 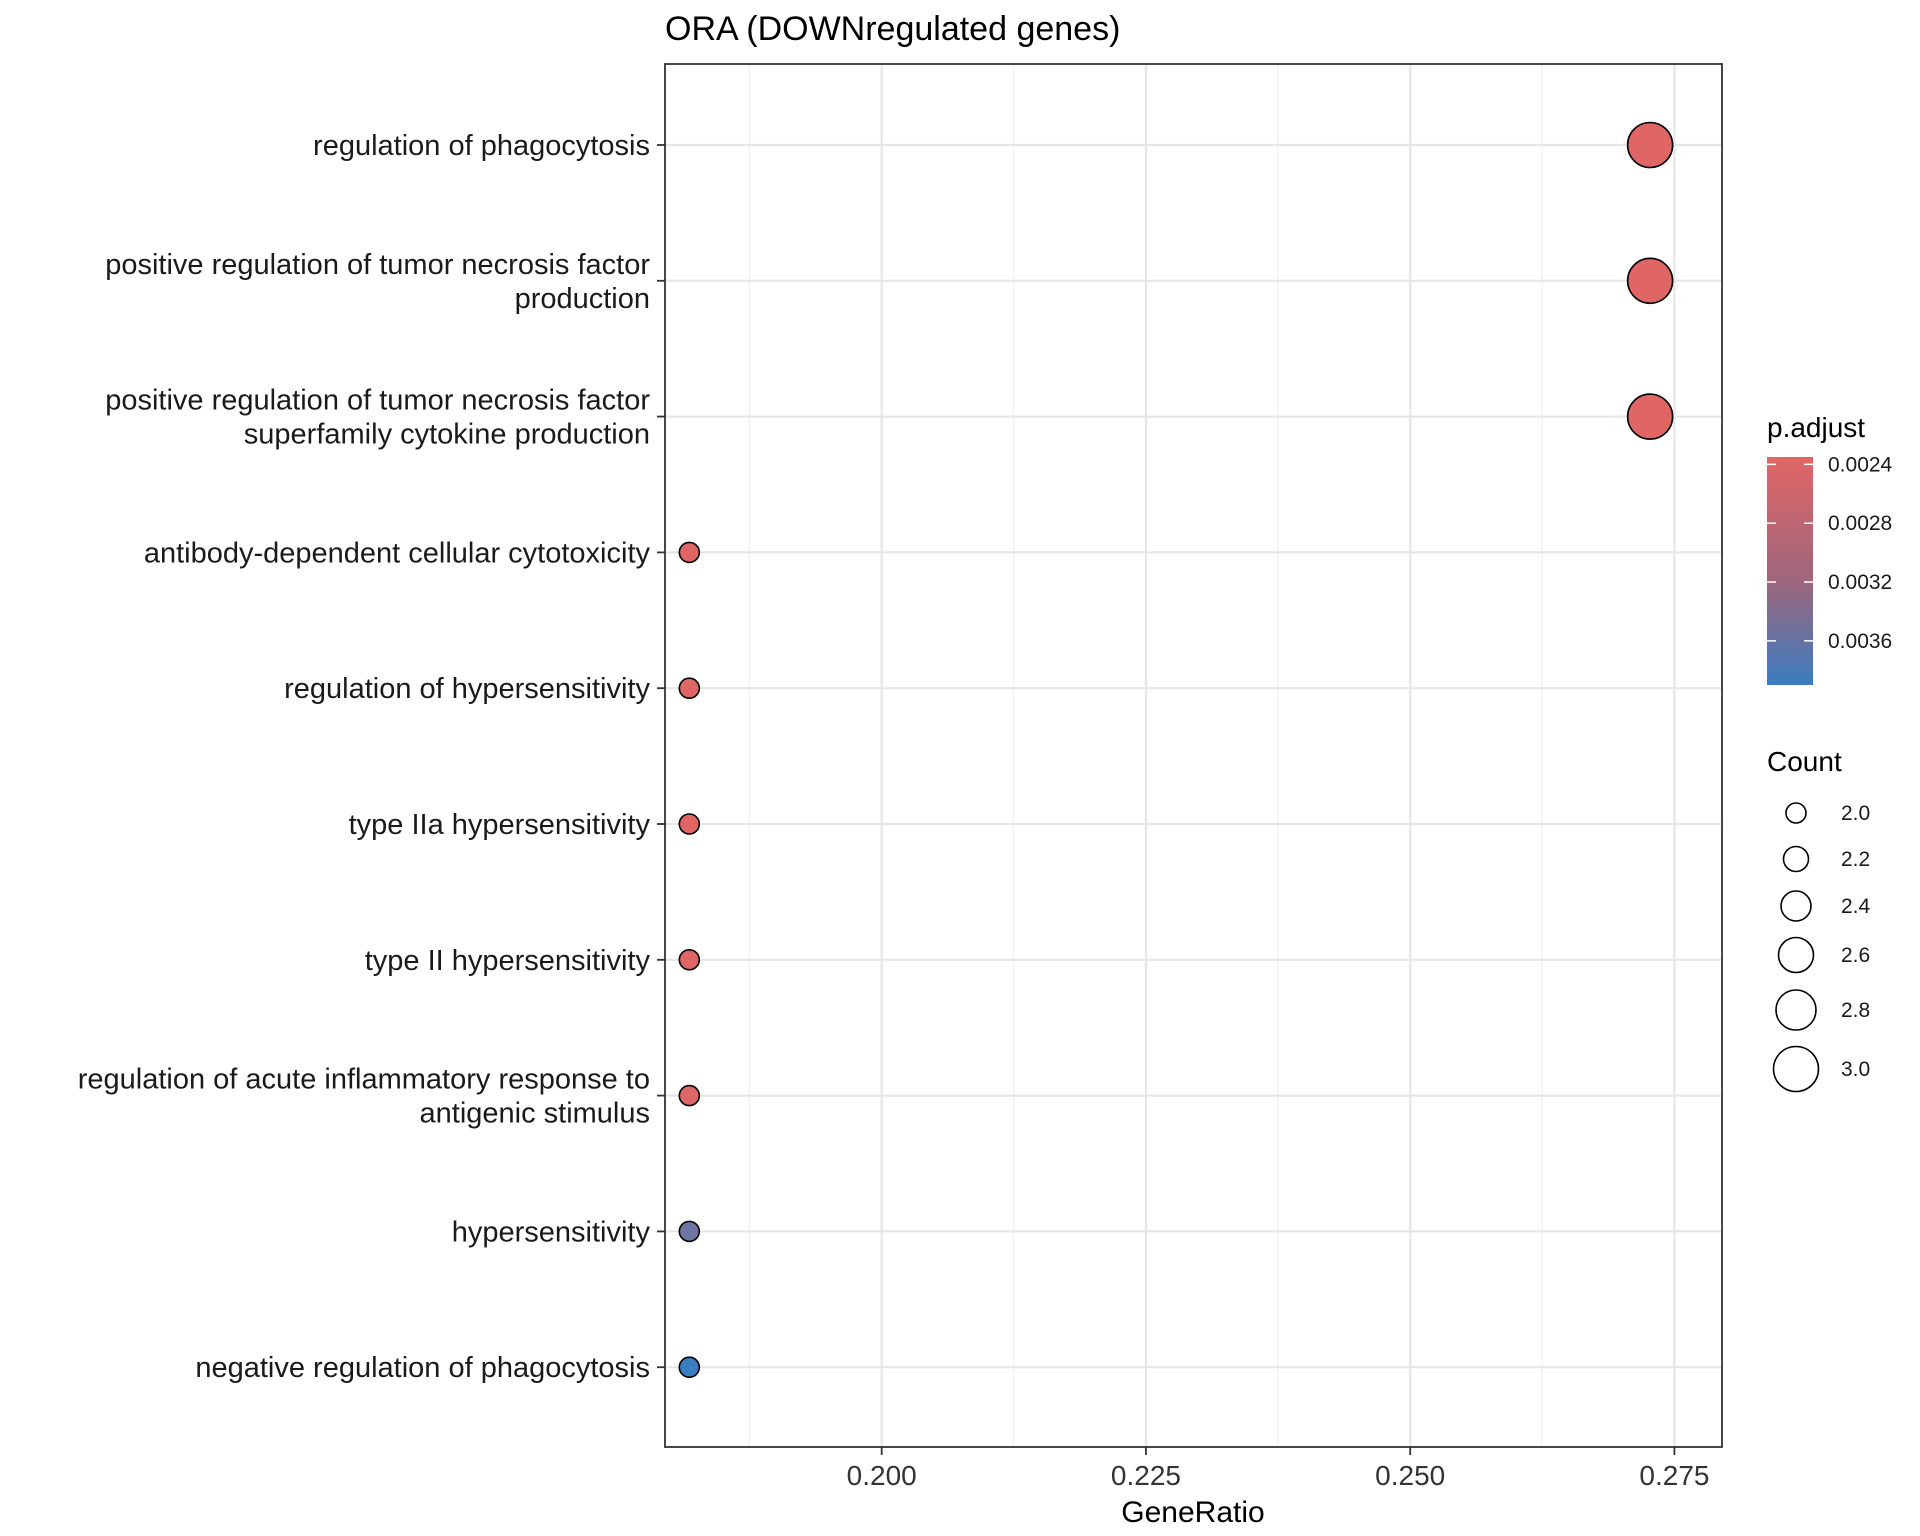 I want to click on size-legend-title: Count, so click(x=1804, y=761).